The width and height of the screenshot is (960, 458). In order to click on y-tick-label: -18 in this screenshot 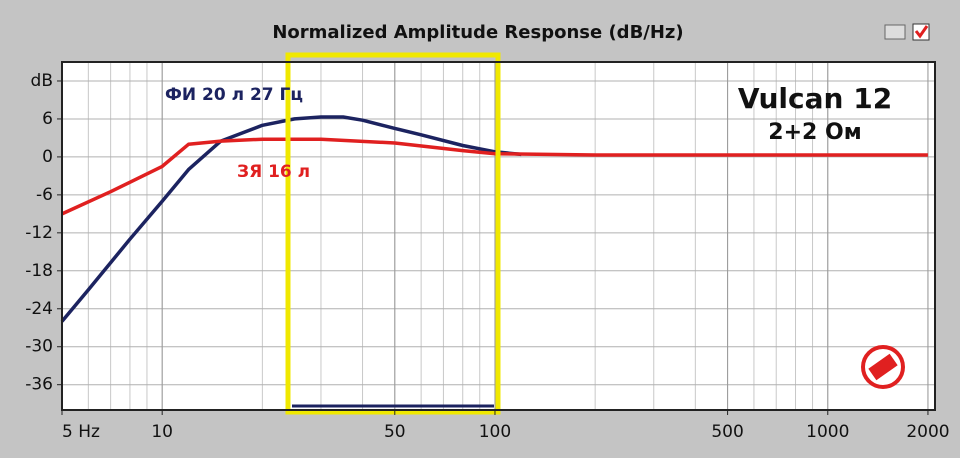, I will do `click(39, 271)`.